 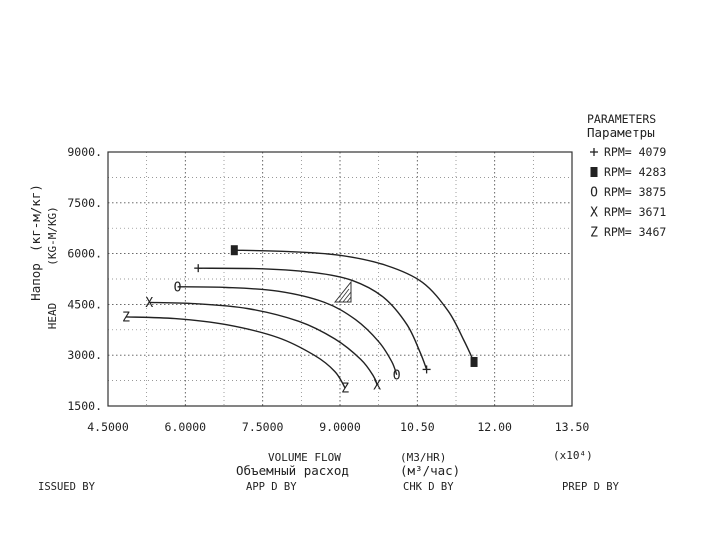 I want to click on x-axis-multiplier: (x10⁴), so click(x=573, y=455).